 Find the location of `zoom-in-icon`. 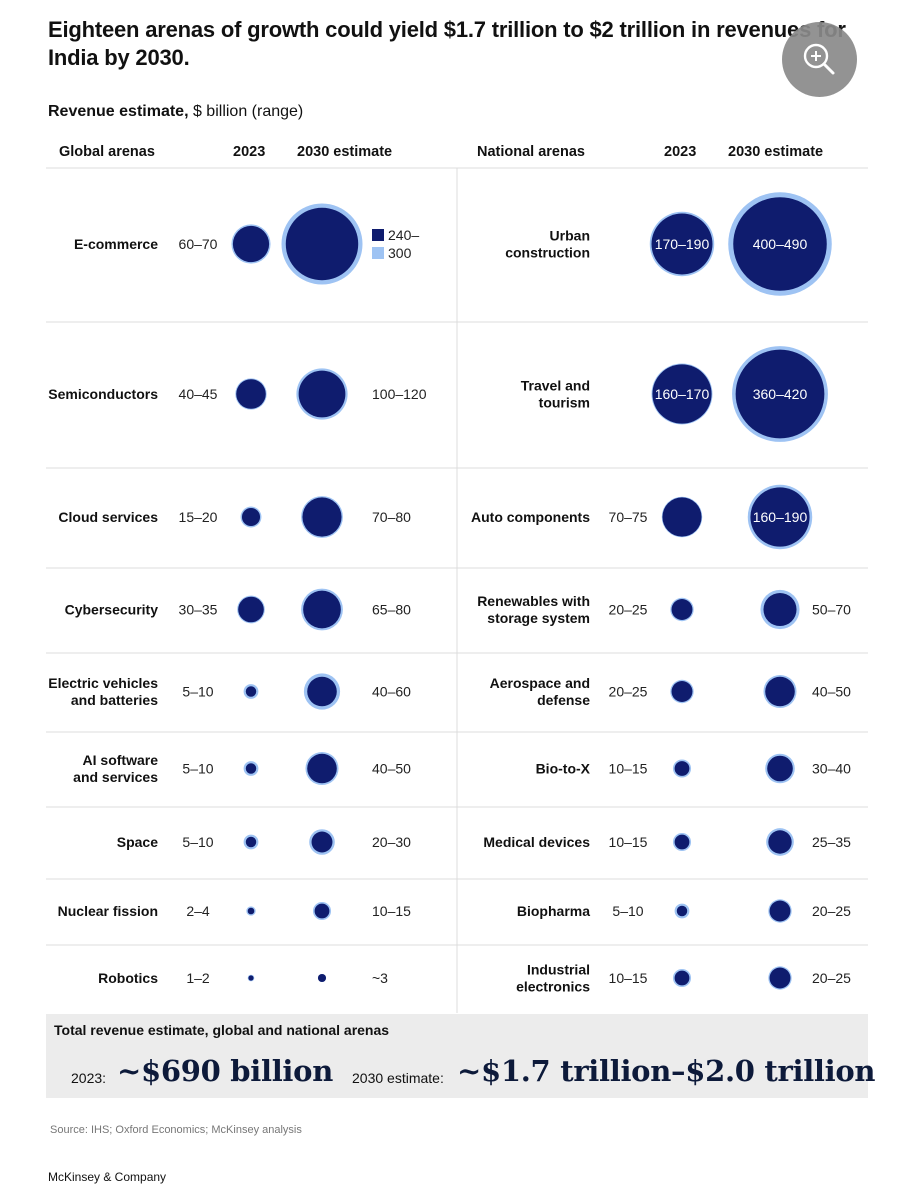

zoom-in-icon is located at coordinates (819, 59).